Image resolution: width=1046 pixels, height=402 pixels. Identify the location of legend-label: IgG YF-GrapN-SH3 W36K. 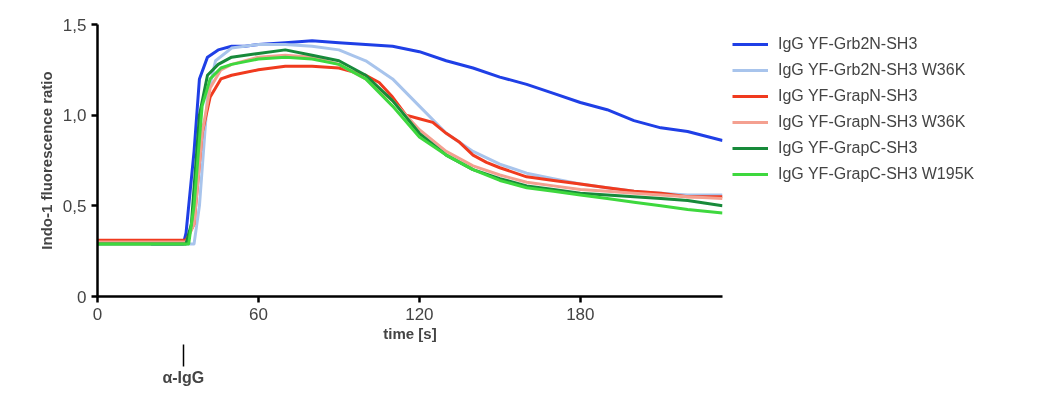
(872, 122).